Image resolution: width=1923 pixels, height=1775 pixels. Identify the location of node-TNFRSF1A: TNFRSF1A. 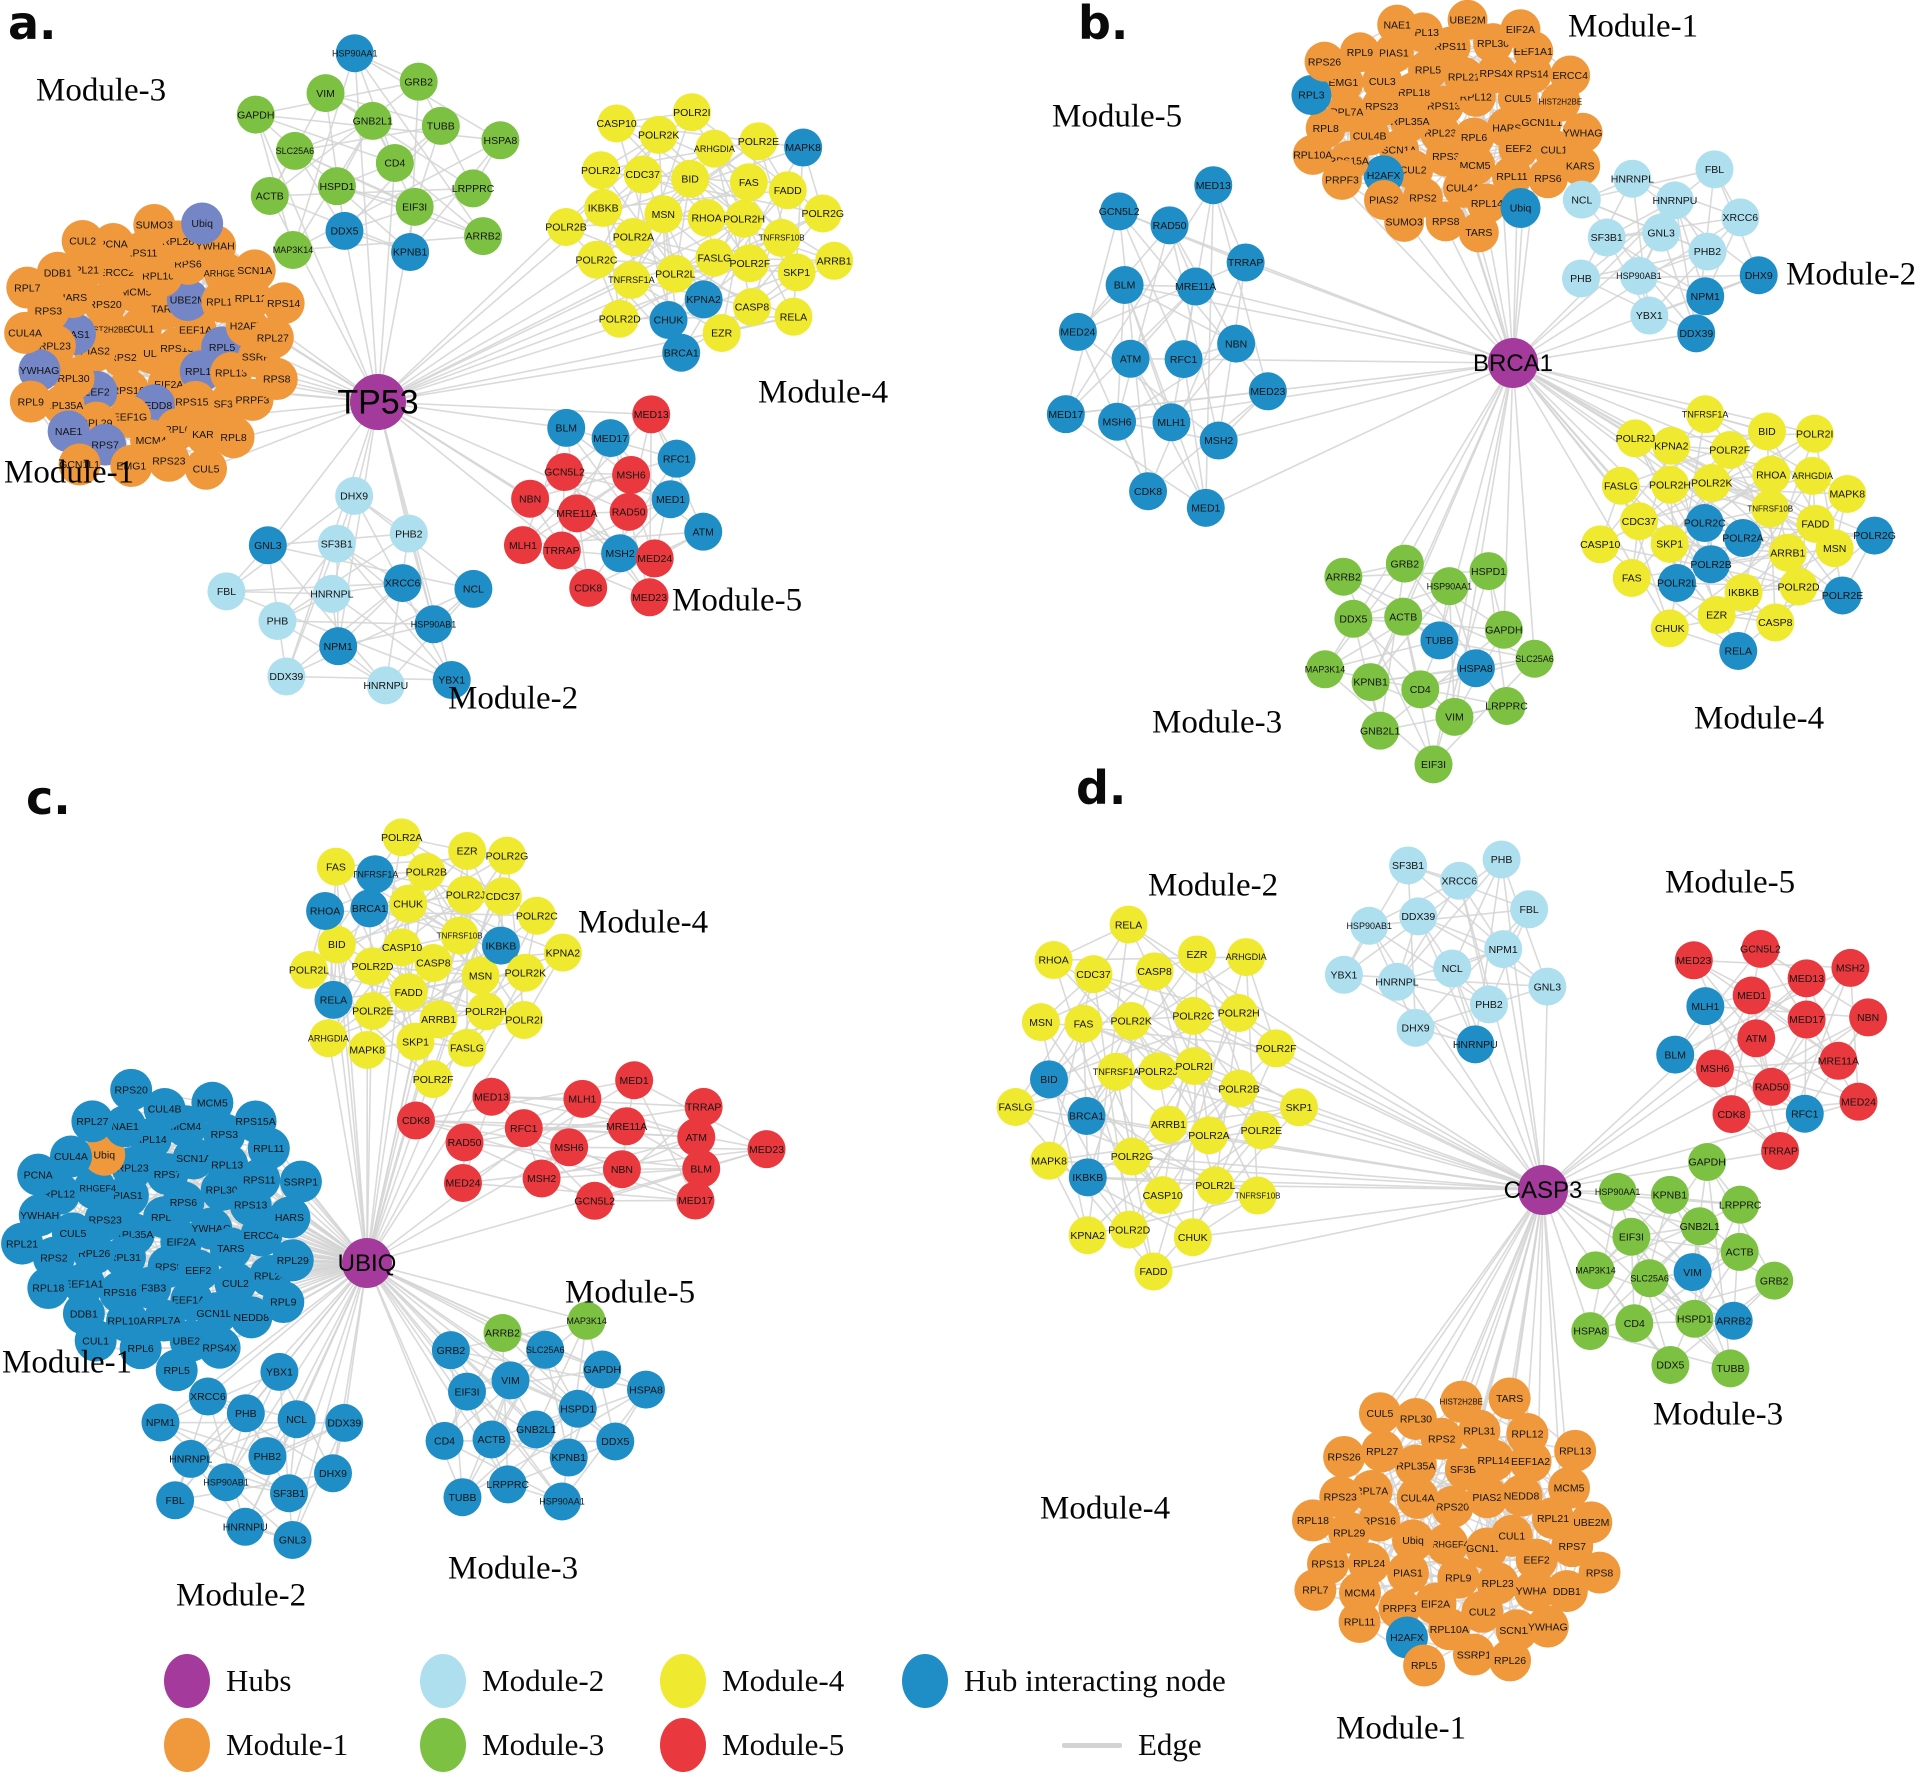
(375, 874).